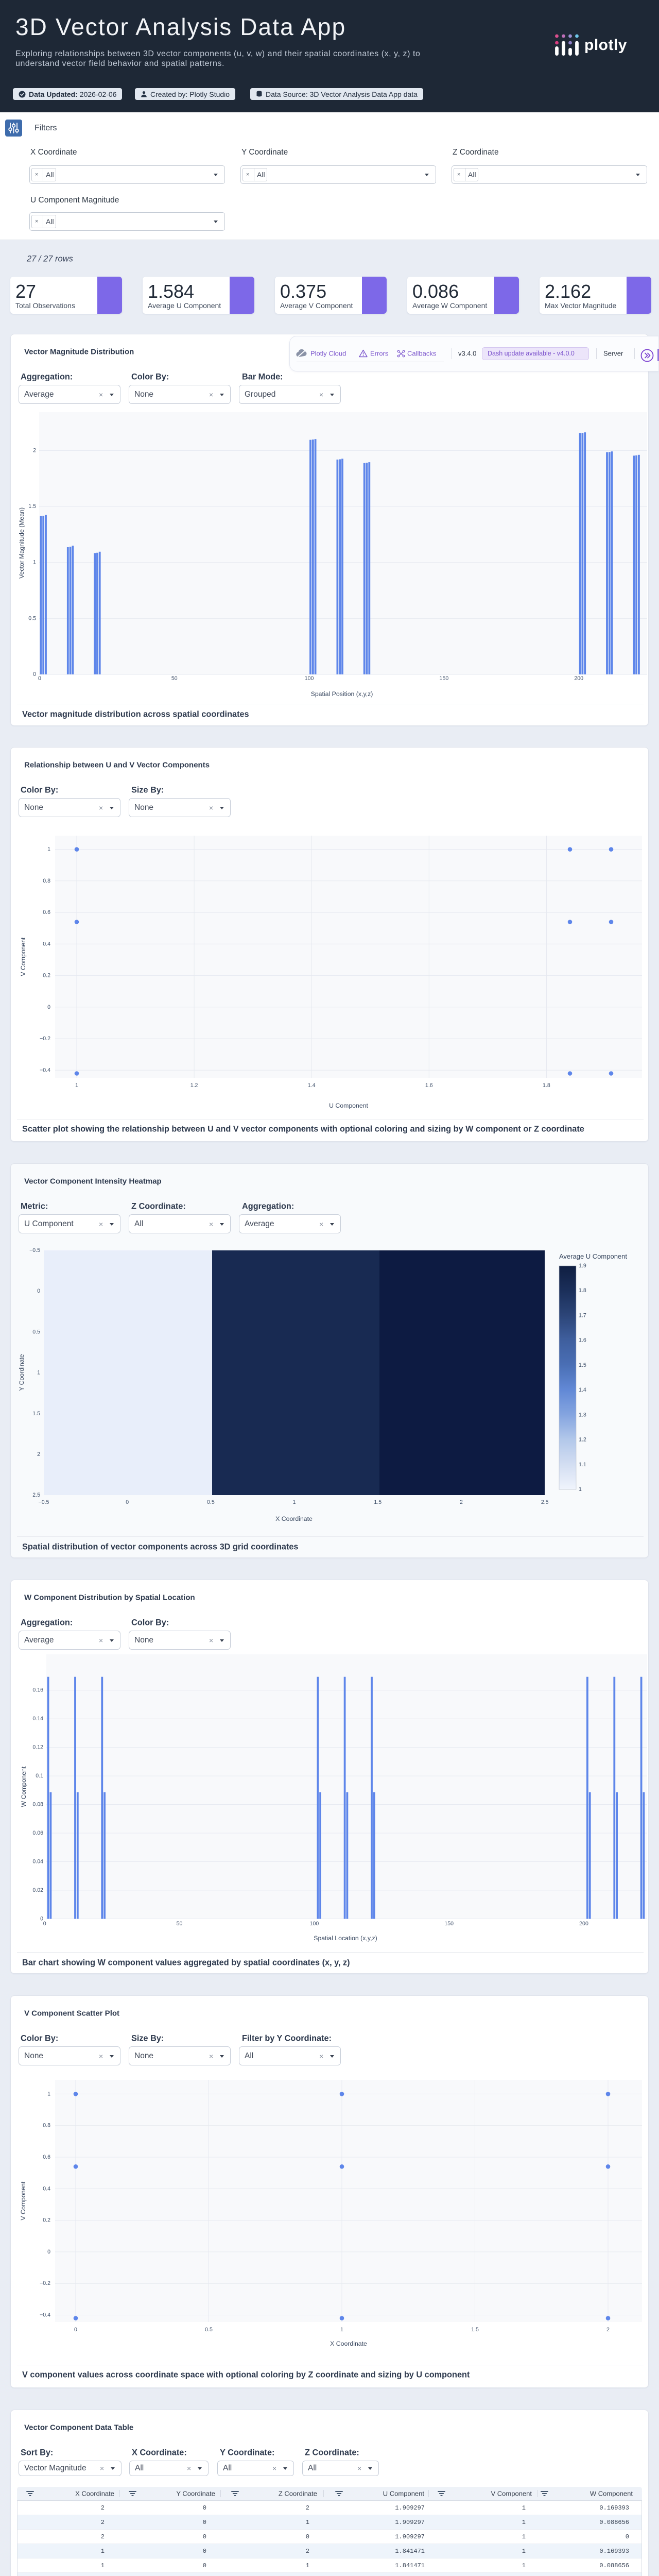  What do you see at coordinates (349, 1105) in the screenshot?
I see `svg-text: U Component` at bounding box center [349, 1105].